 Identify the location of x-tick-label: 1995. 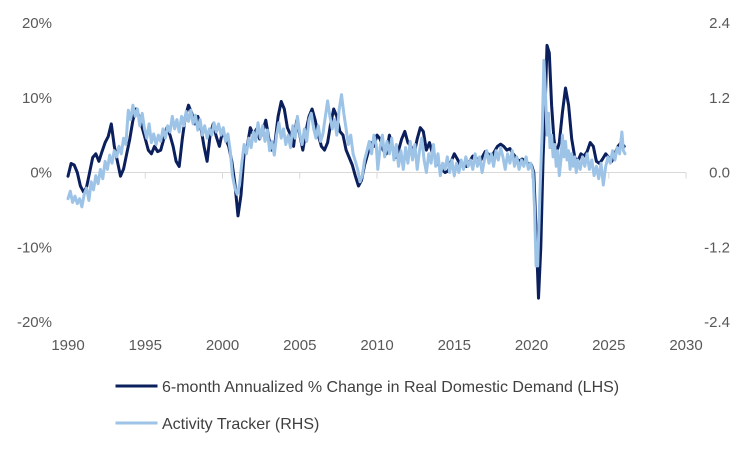
(145, 345).